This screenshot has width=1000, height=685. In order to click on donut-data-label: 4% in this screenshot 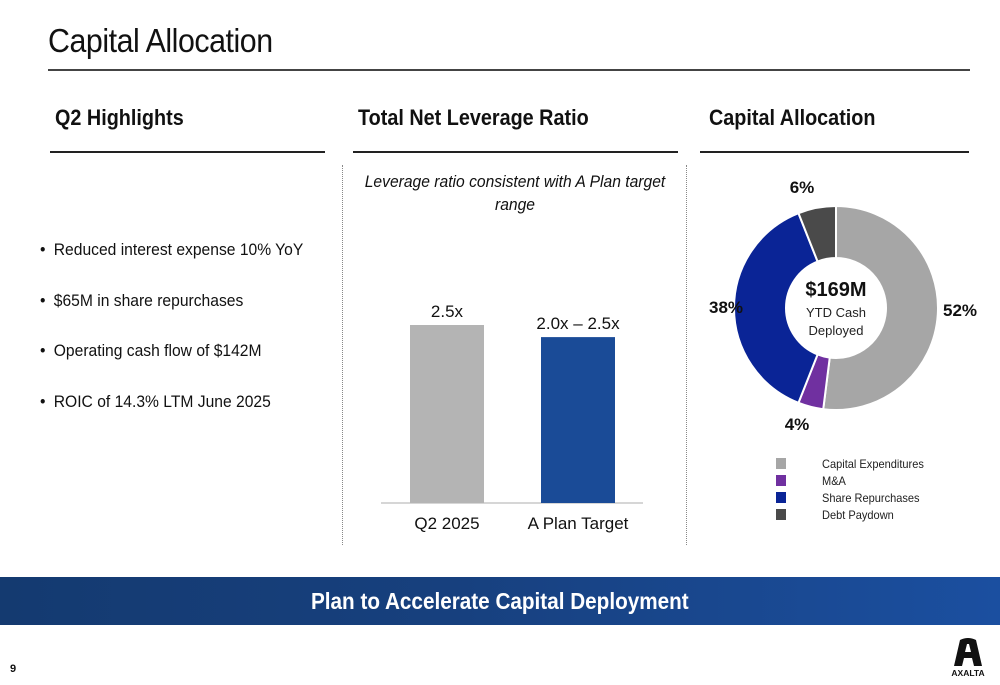, I will do `click(797, 424)`.